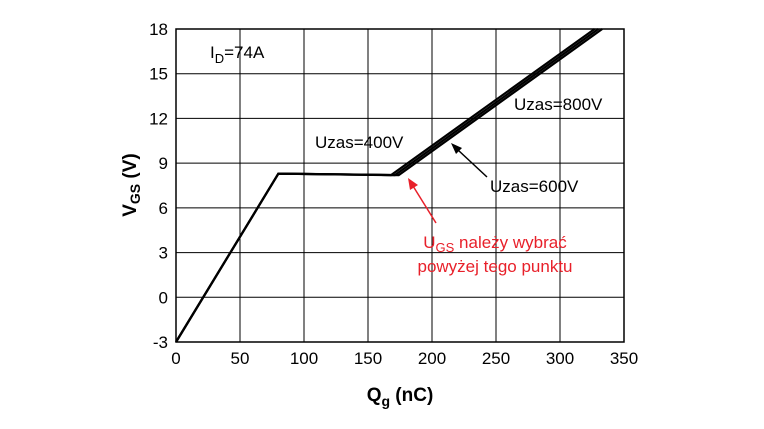  I want to click on y-tick-label: -3, so click(160, 342).